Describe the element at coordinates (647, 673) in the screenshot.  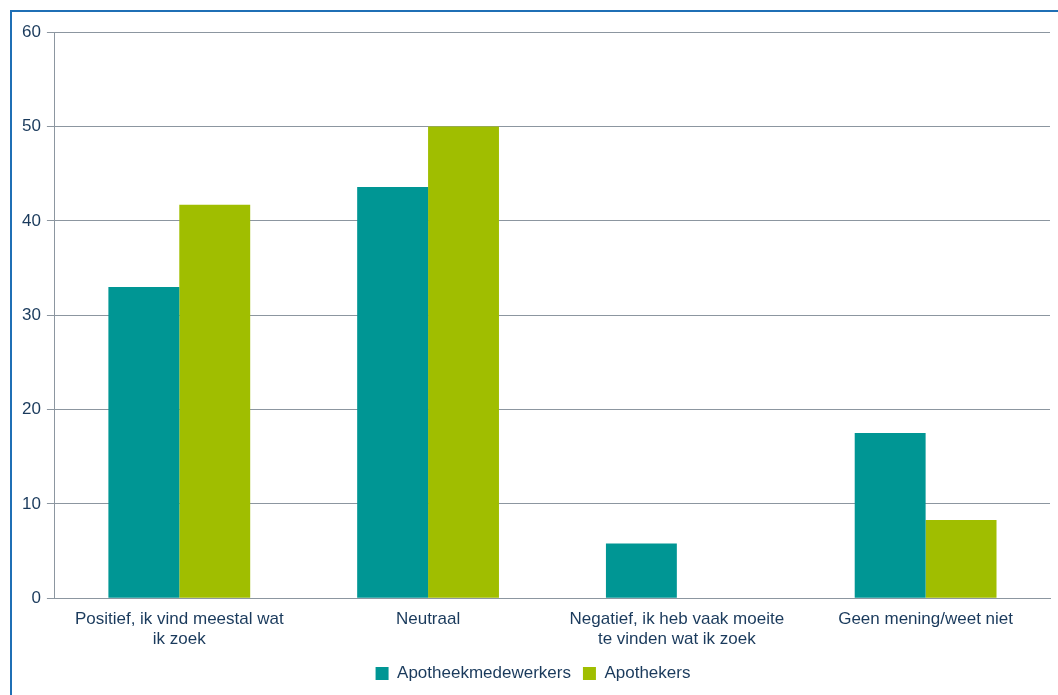
I see `legend-label: Apothekers` at that location.